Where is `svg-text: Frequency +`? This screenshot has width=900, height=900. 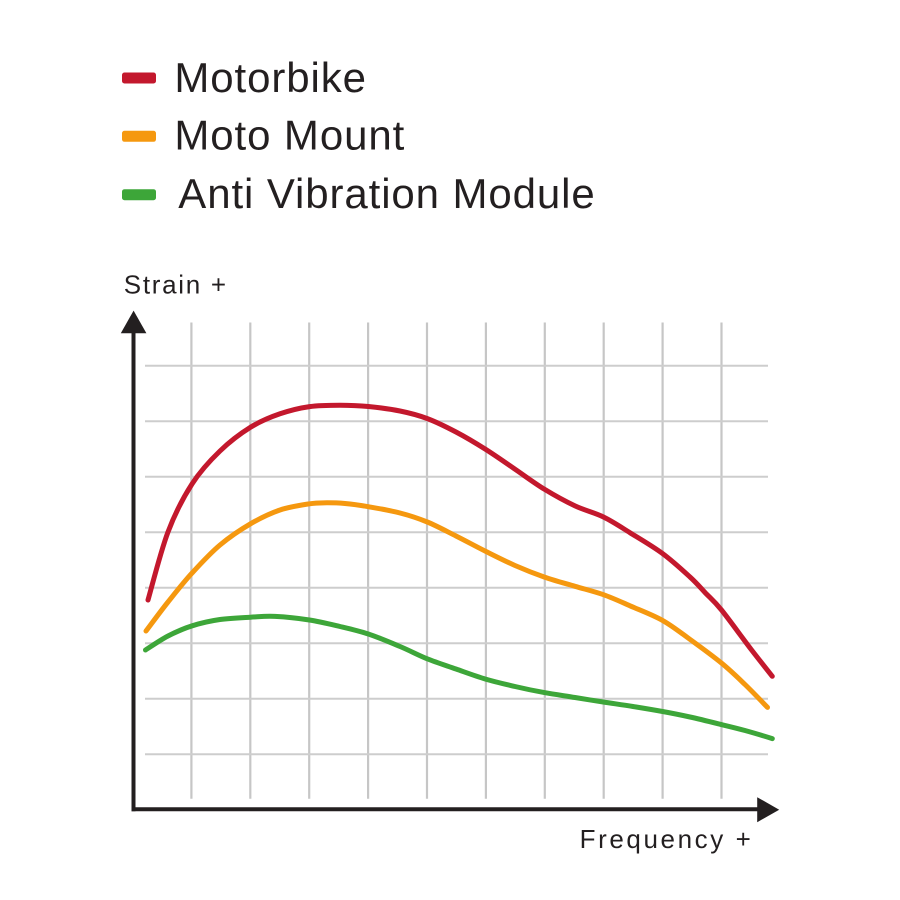
svg-text: Frequency + is located at coordinates (667, 839).